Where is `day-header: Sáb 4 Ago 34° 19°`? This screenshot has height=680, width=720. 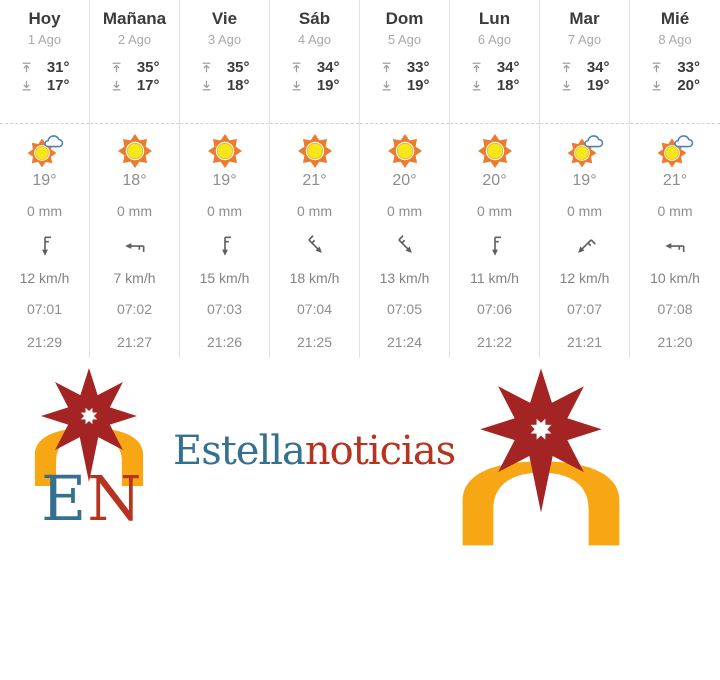
day-header: Sáb 4 Ago 34° 19° is located at coordinates (314, 66).